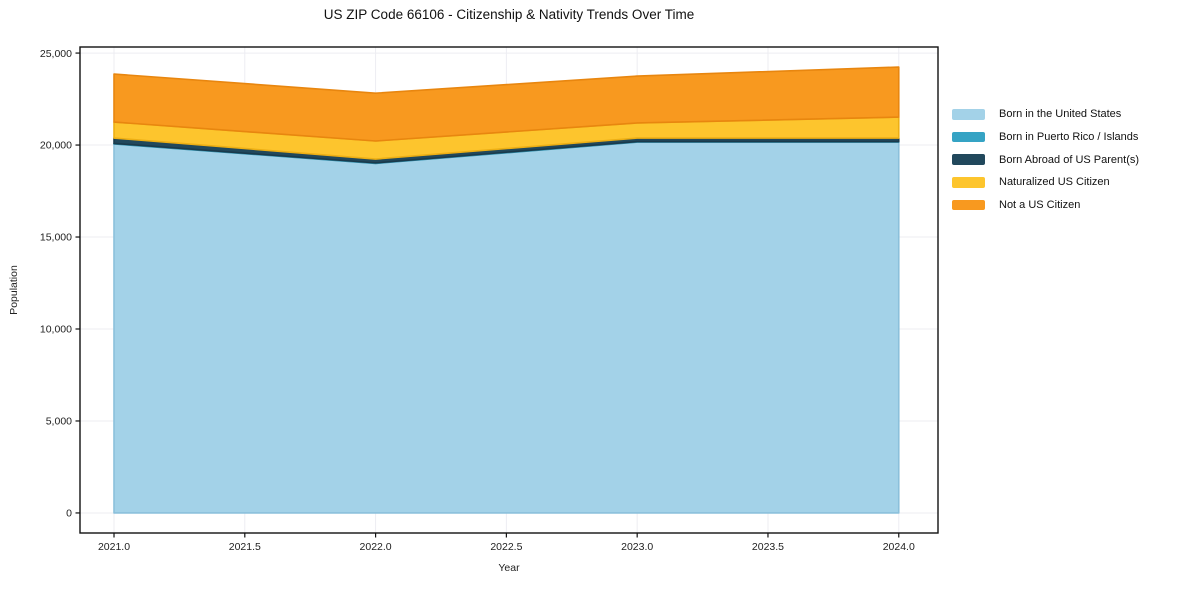 The height and width of the screenshot is (590, 1189). What do you see at coordinates (1060, 114) in the screenshot?
I see `legend-label: Born in the United States` at bounding box center [1060, 114].